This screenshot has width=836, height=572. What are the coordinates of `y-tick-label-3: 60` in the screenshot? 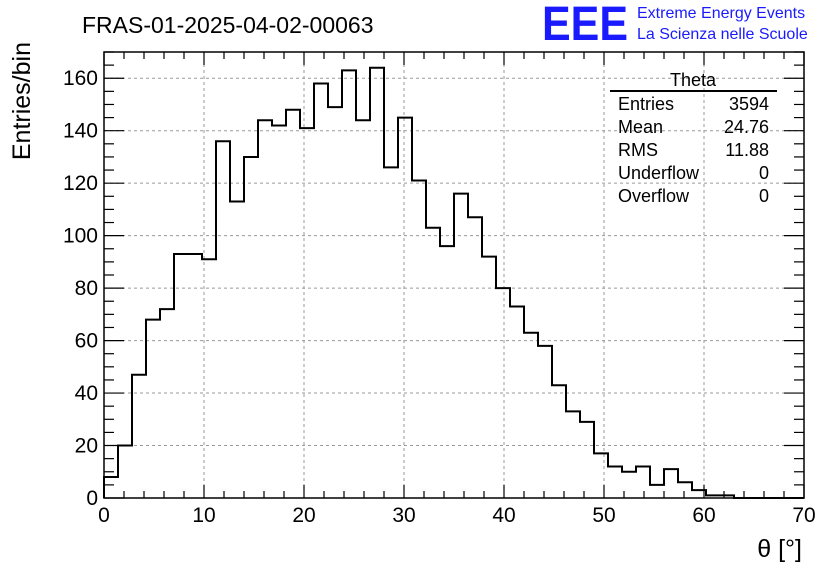 It's located at (86, 341).